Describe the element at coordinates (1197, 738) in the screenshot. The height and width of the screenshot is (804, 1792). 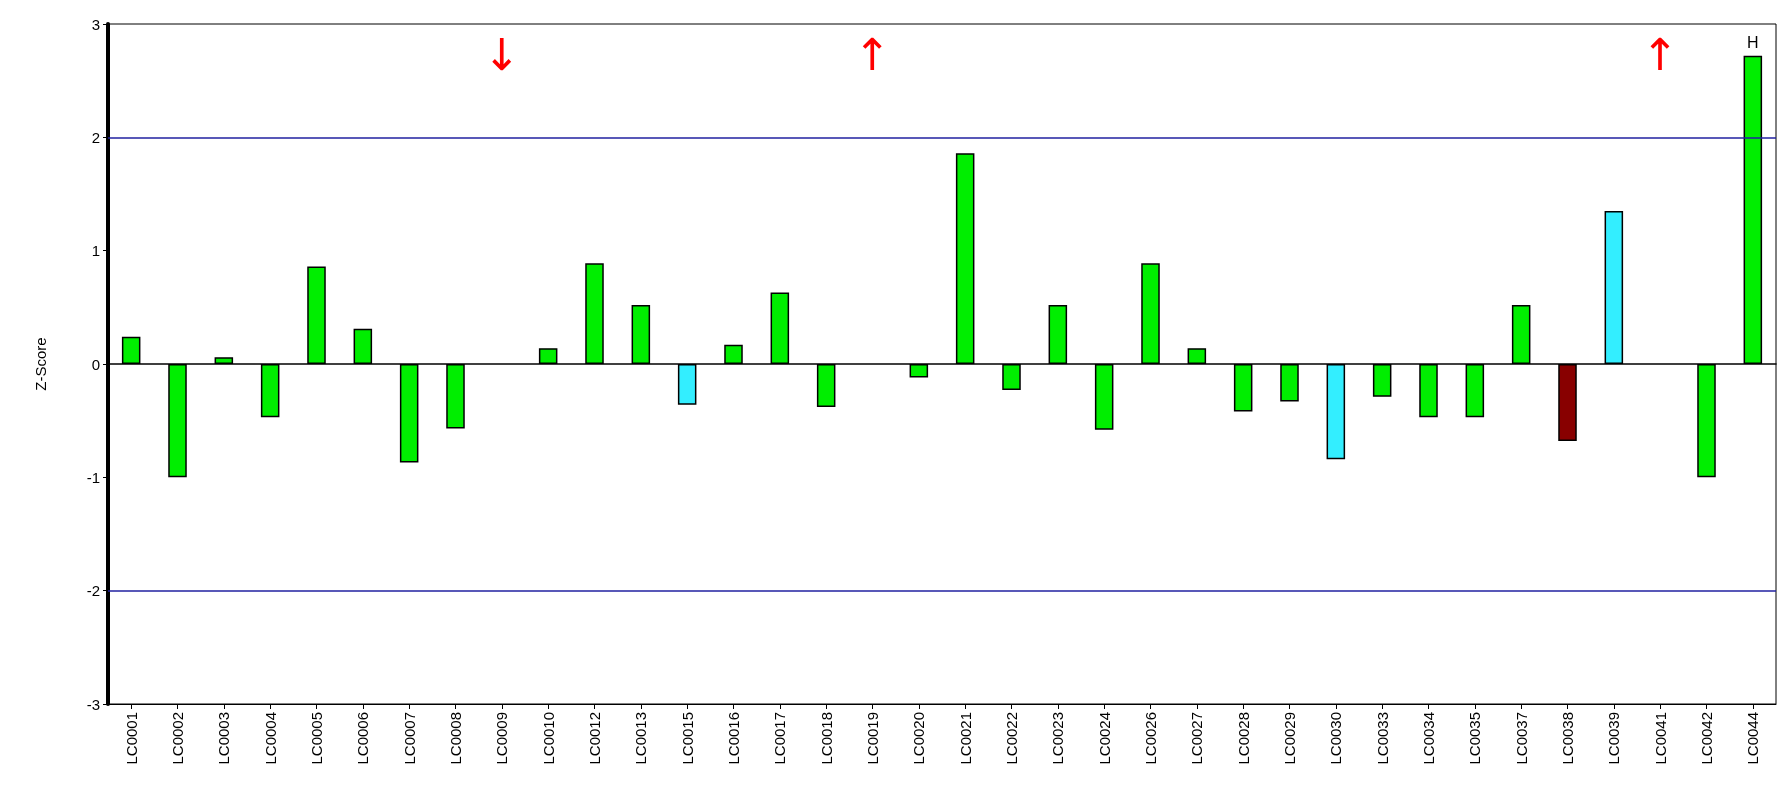
I see `x-tick-label: LC0027` at that location.